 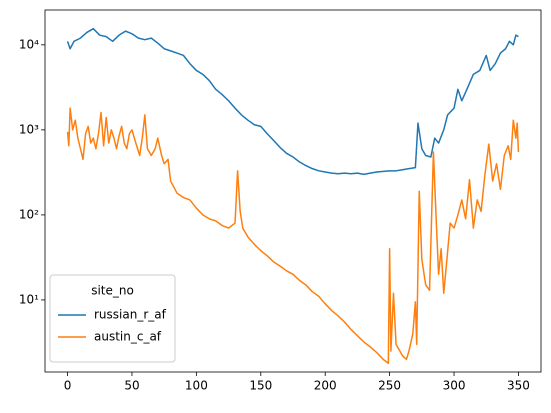 I want to click on x-tick-label: 250, so click(x=389, y=386).